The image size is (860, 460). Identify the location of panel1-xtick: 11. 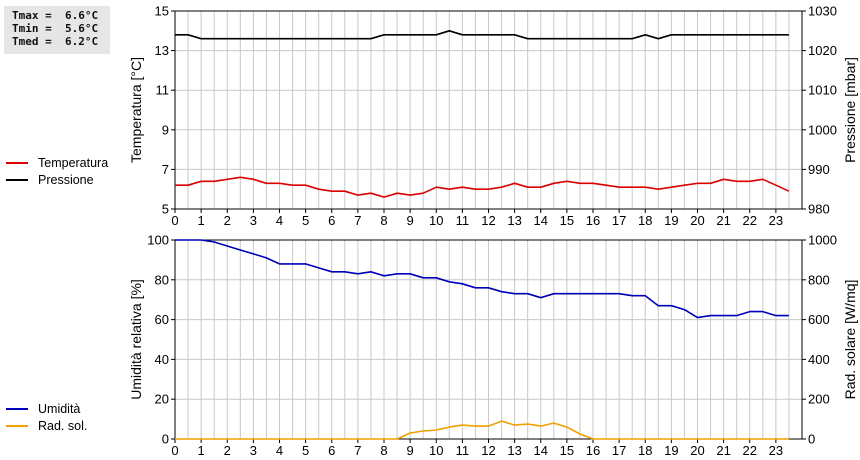
(463, 220).